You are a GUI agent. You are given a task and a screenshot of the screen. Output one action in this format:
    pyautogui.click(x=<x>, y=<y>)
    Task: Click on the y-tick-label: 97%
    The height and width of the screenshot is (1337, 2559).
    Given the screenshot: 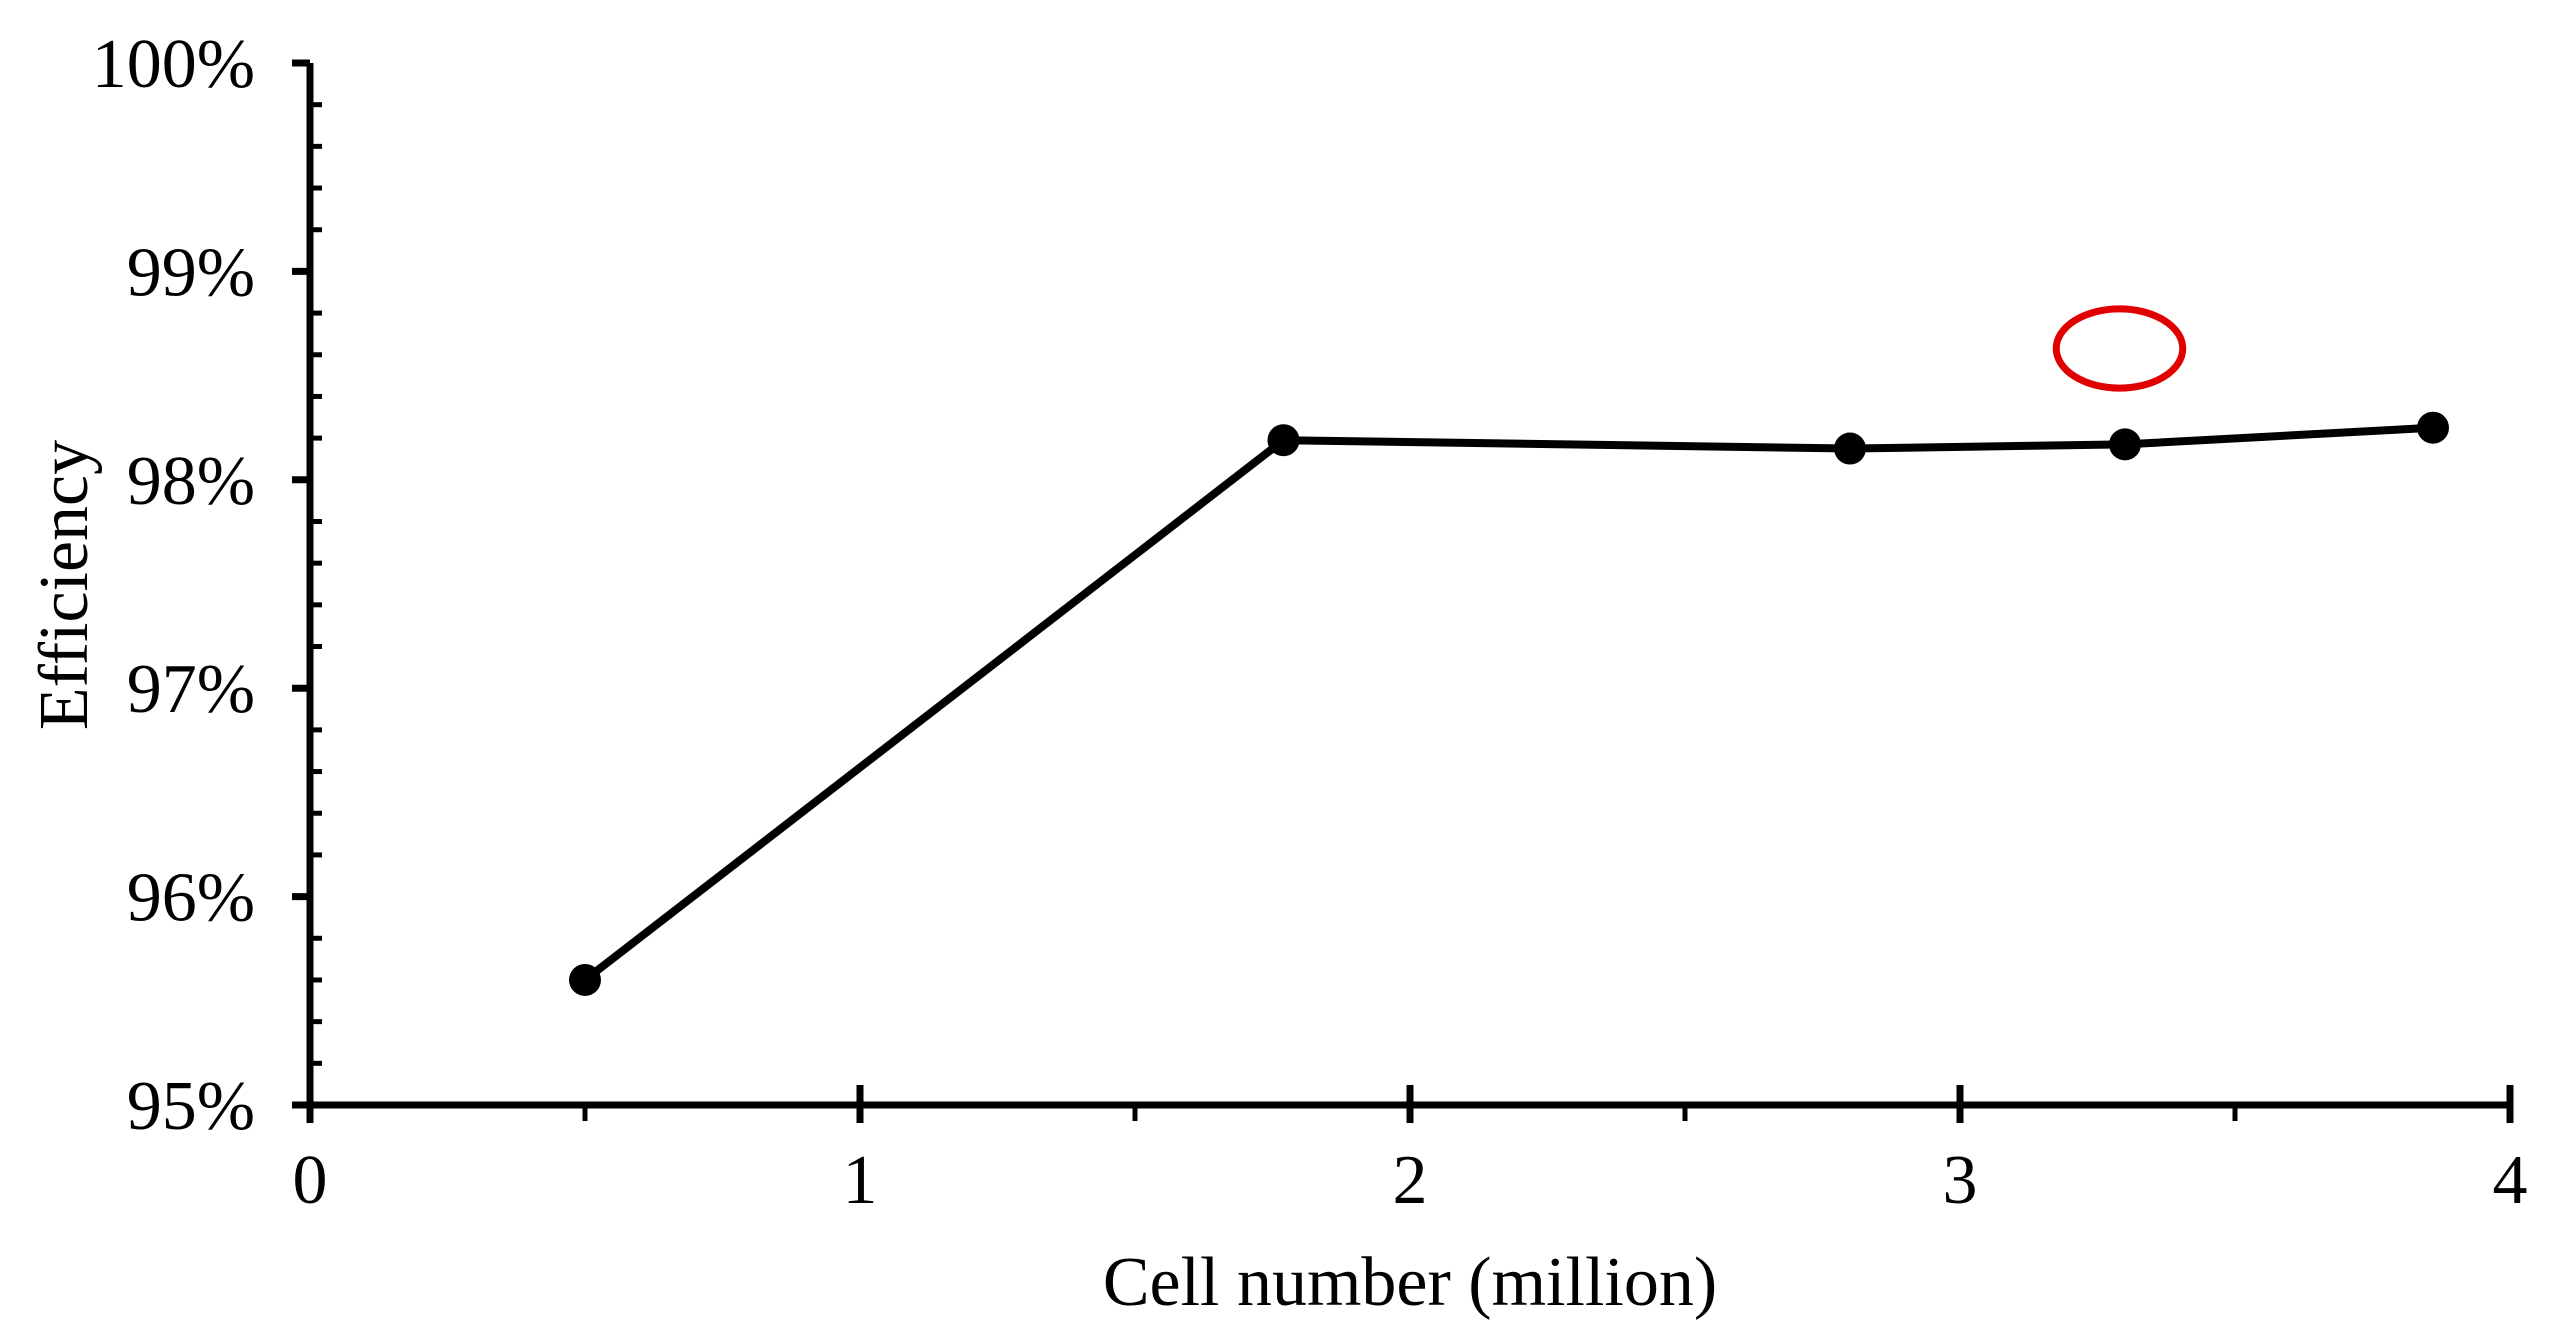 What is the action you would take?
    pyautogui.click(x=191, y=689)
    